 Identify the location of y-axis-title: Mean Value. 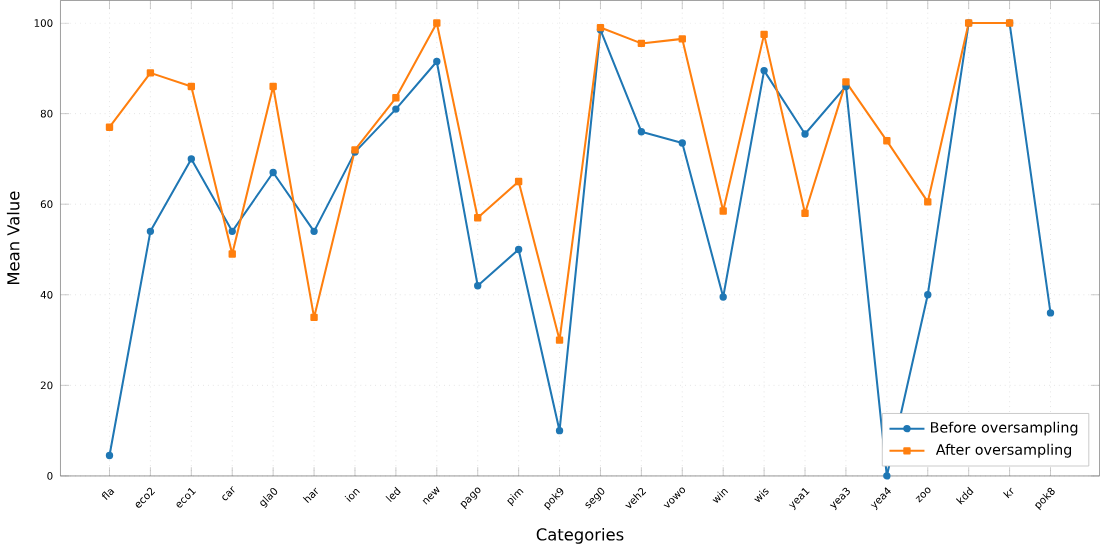
(13, 237).